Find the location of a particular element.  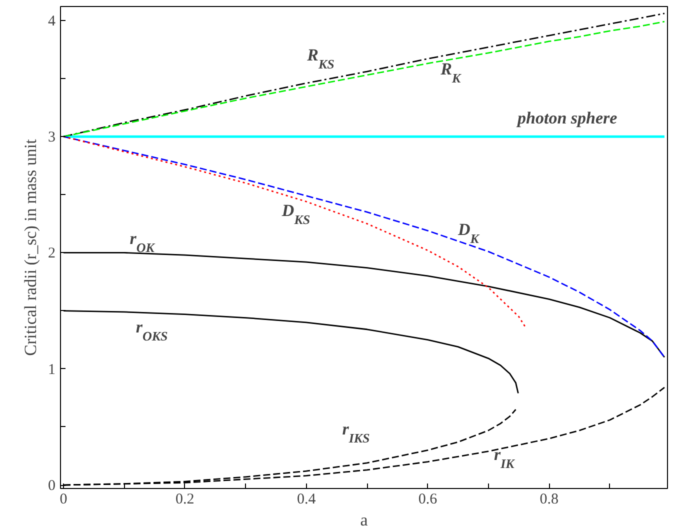

text: 0.2 is located at coordinates (185, 500).